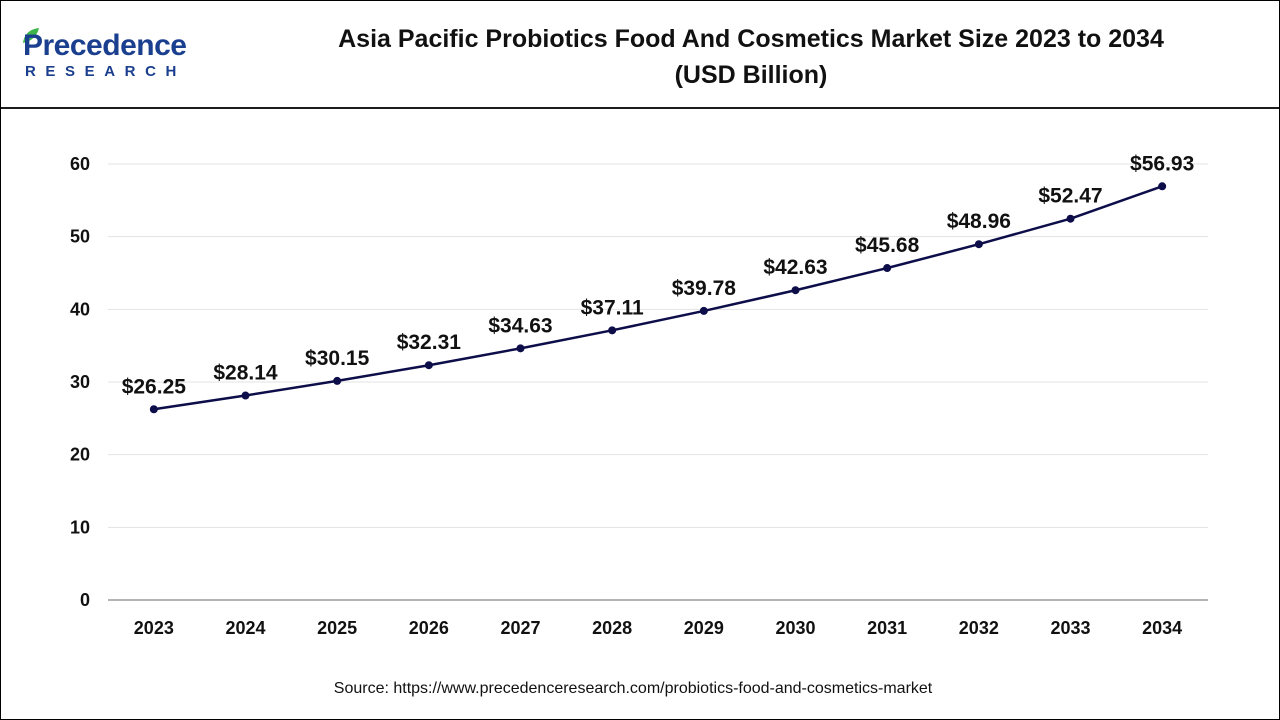  What do you see at coordinates (80, 382) in the screenshot?
I see `y-tick-label: 30` at bounding box center [80, 382].